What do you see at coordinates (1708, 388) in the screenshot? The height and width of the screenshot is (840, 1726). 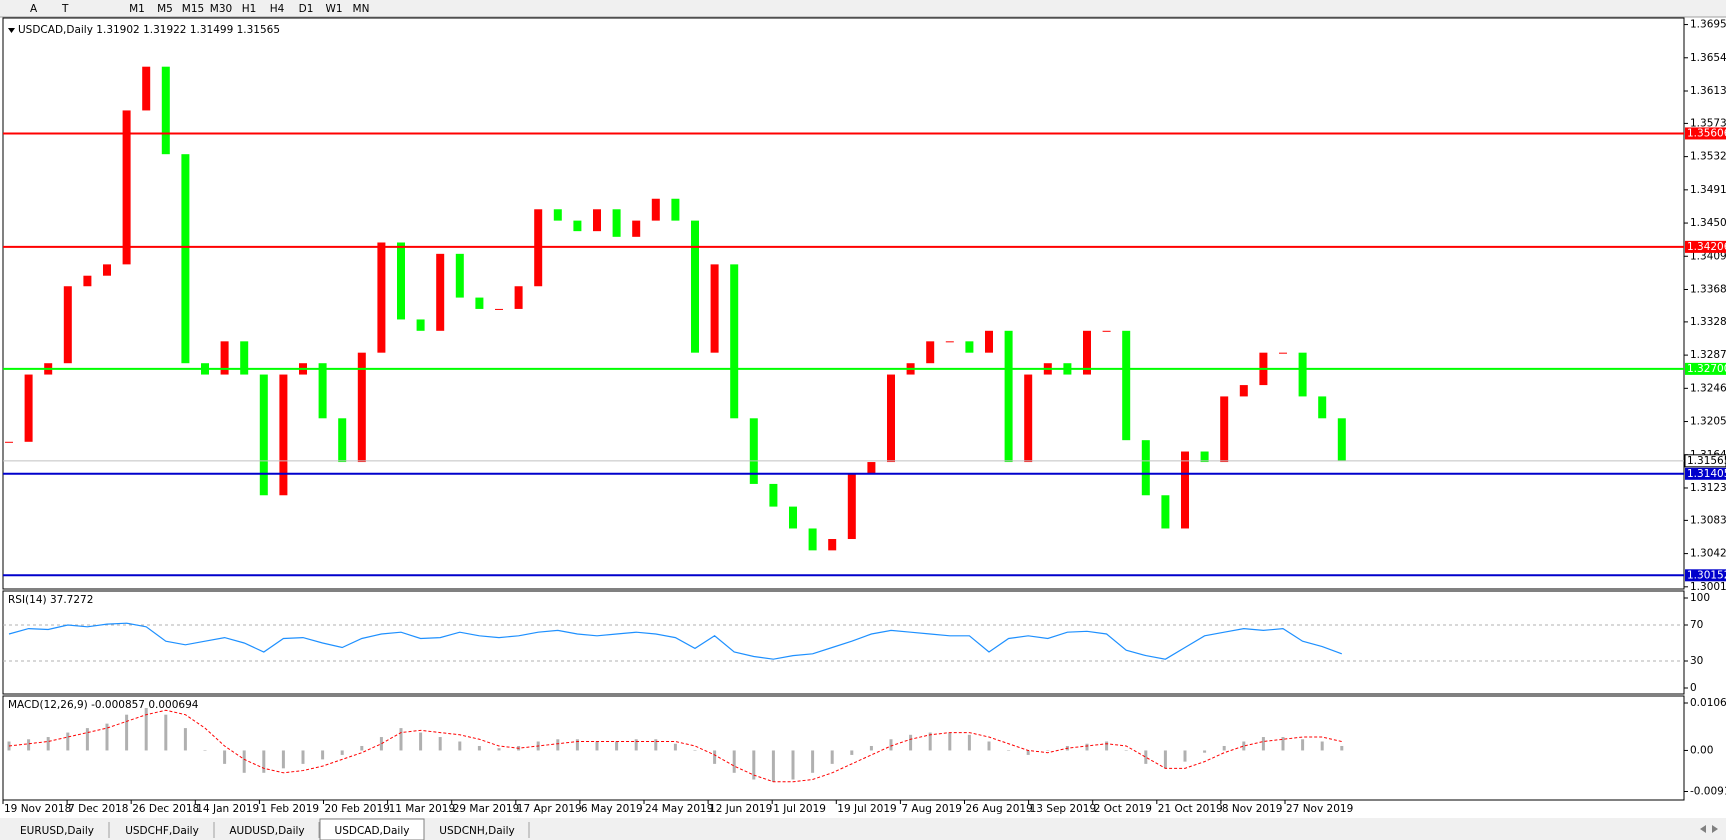 I see `y-tick-label: 1.32460` at bounding box center [1708, 388].